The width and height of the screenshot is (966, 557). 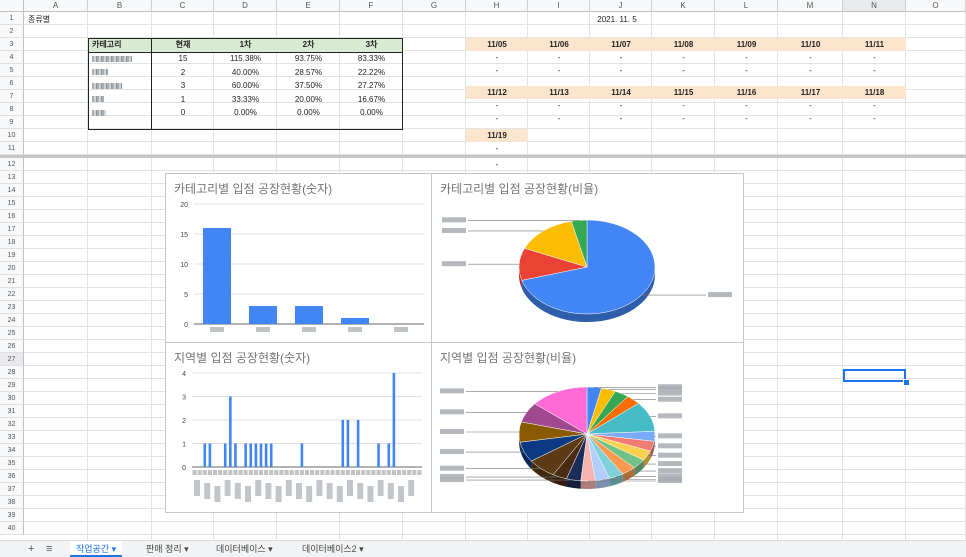 I want to click on column-header-j: J, so click(x=621, y=6).